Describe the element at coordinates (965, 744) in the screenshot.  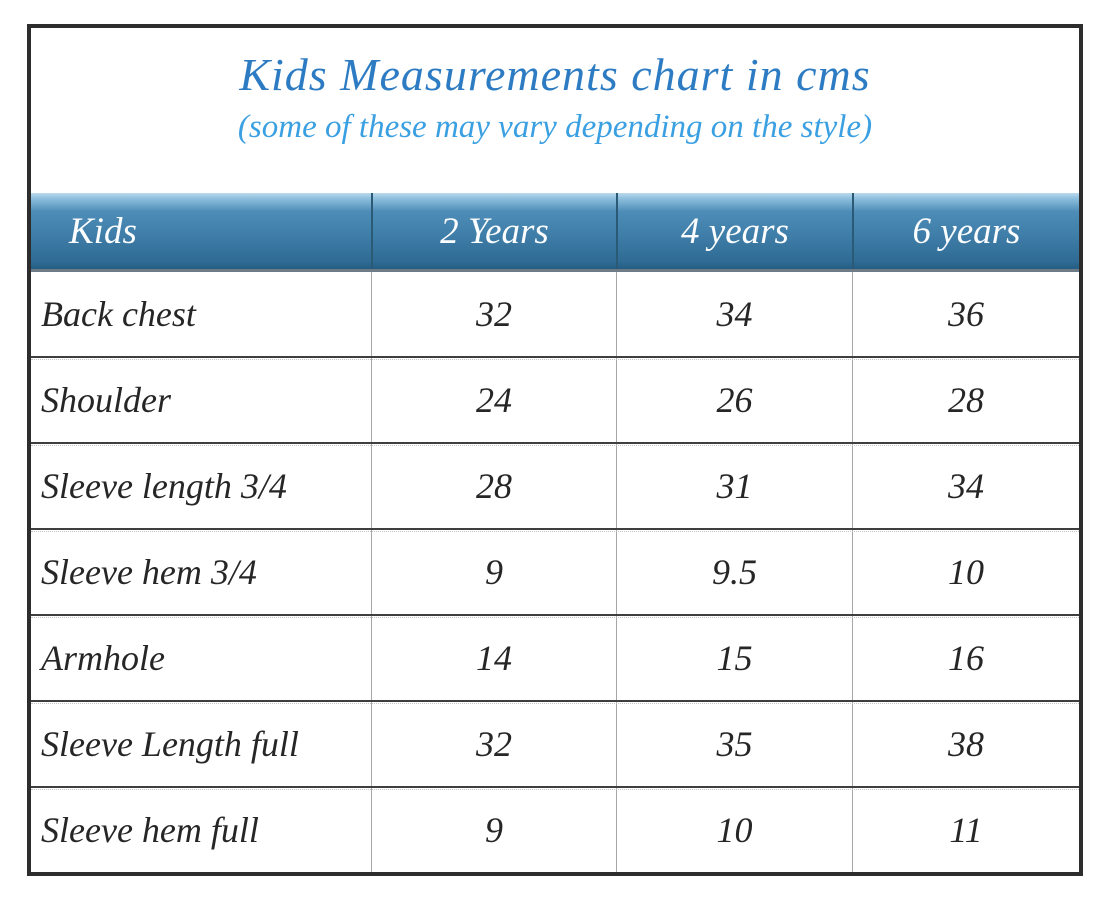
I see `measurement-value: 38` at that location.